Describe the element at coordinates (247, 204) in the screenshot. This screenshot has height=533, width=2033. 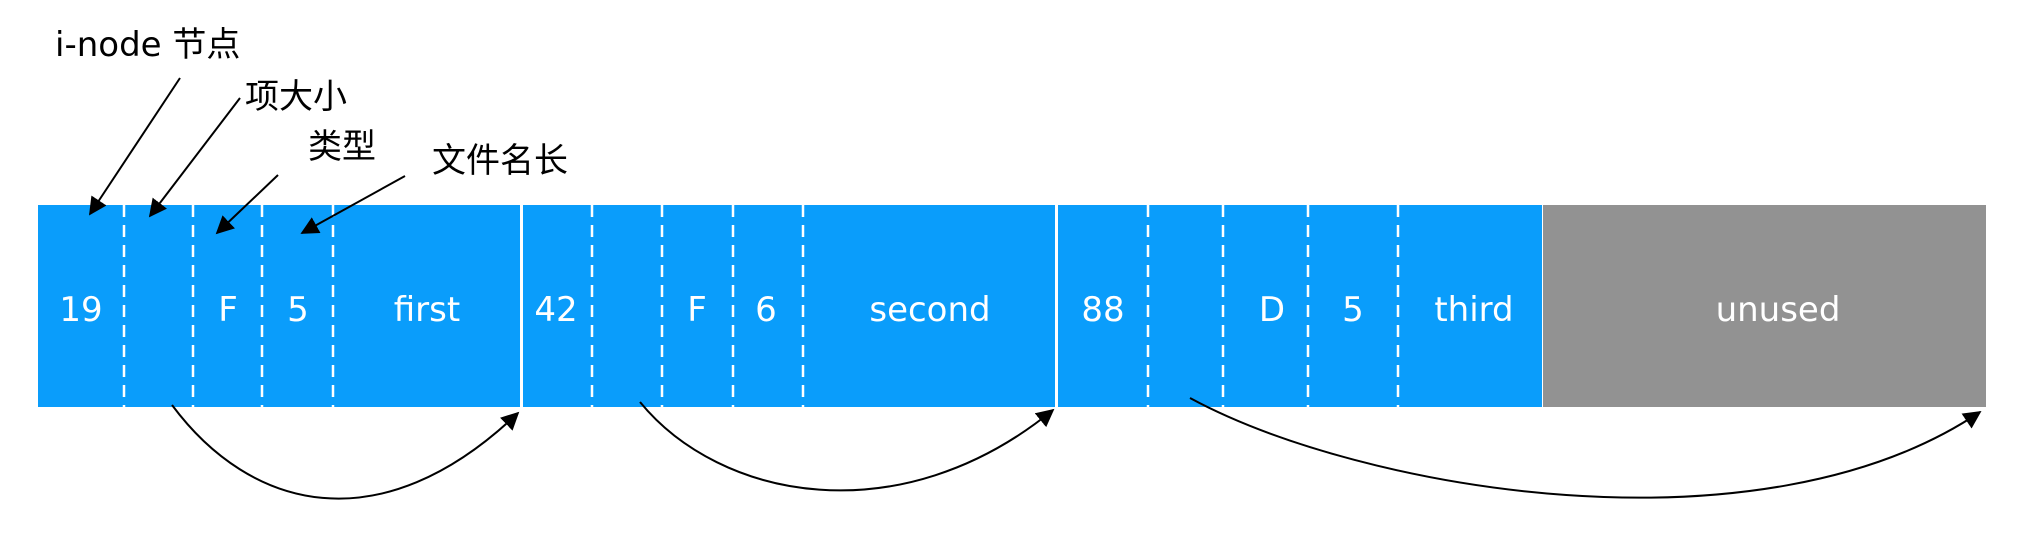
I see `type-pointer-arrow` at that location.